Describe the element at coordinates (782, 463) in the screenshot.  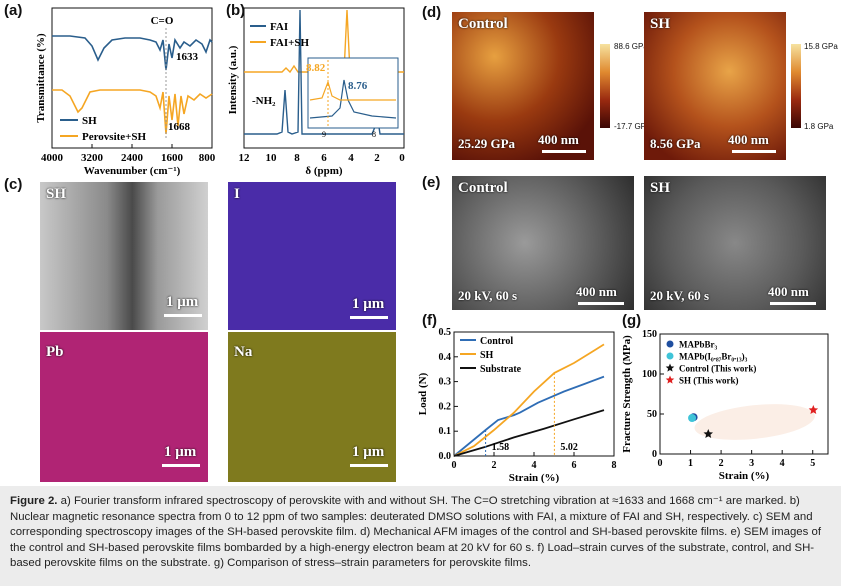
I see `strength-xtick-4: 4` at that location.